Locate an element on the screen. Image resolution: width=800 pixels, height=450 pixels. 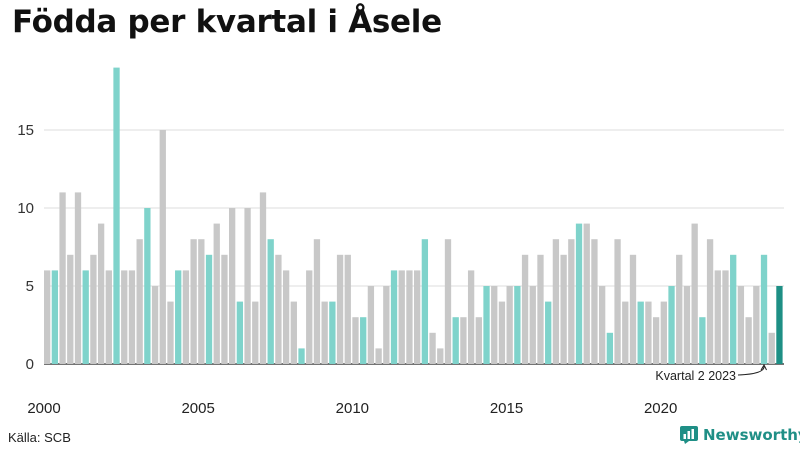
bar-2023-q1 is located at coordinates (756, 325).